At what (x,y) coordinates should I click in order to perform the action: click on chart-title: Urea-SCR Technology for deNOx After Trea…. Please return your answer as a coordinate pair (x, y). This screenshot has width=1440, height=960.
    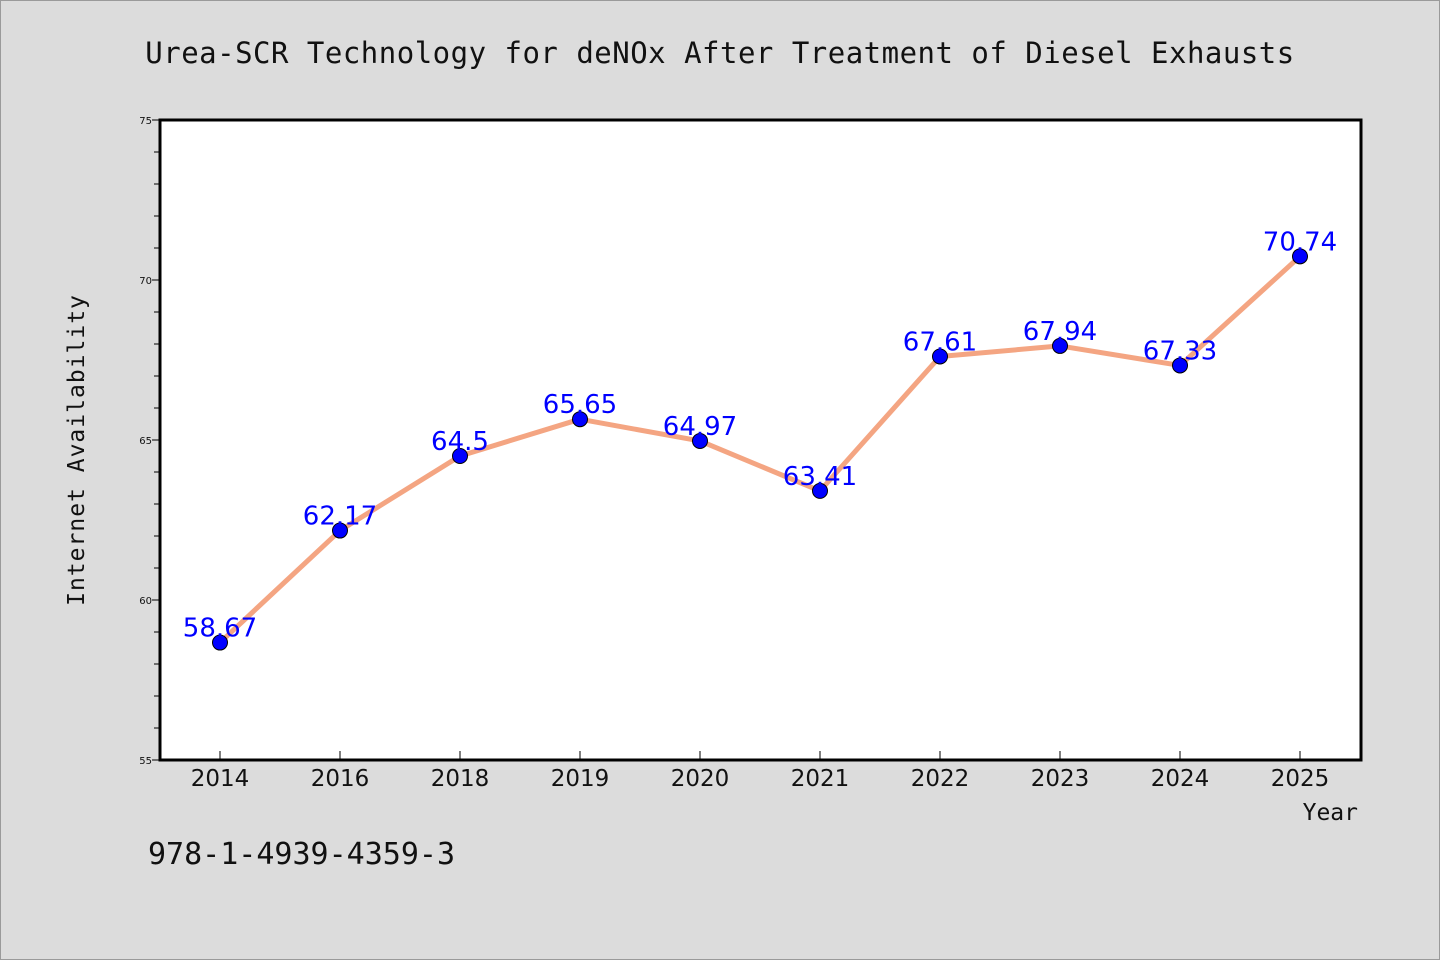
    Looking at the image, I should click on (719, 53).